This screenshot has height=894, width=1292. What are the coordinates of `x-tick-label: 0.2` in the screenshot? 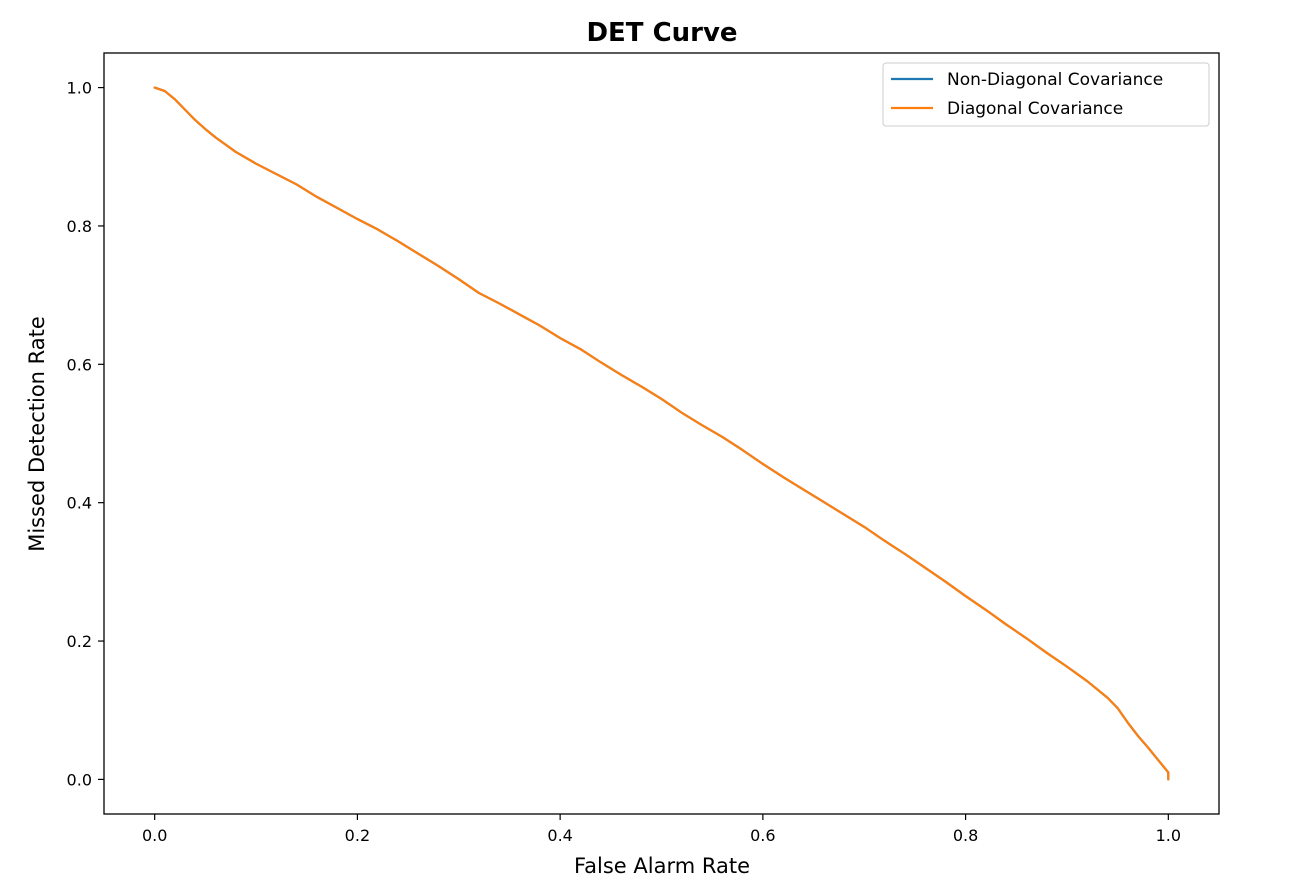 It's located at (357, 835).